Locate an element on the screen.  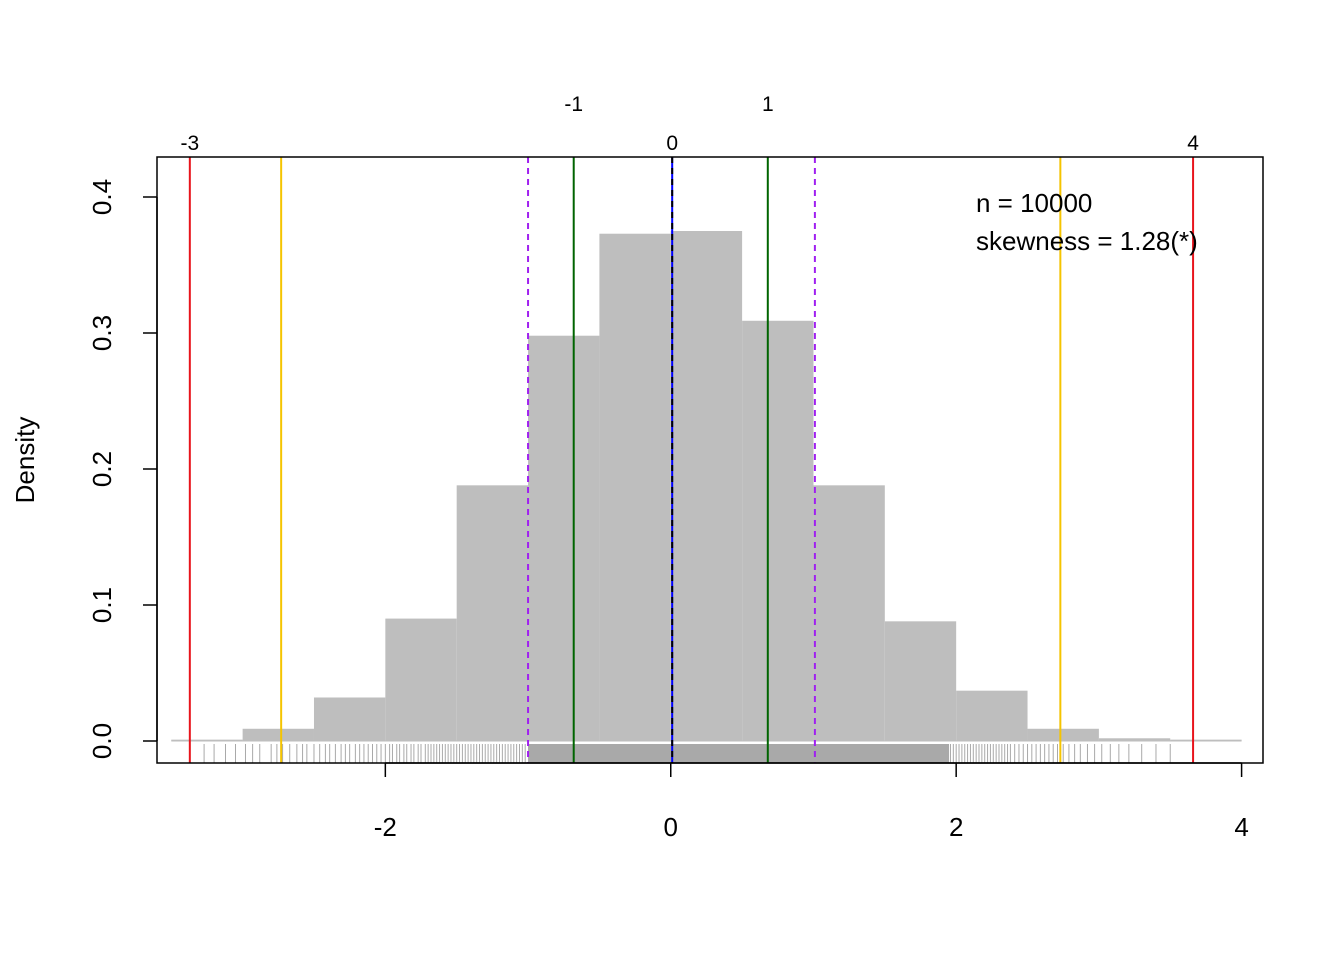
reference-line-labels: -3 -1 0 1 4 is located at coordinates (689, 124).